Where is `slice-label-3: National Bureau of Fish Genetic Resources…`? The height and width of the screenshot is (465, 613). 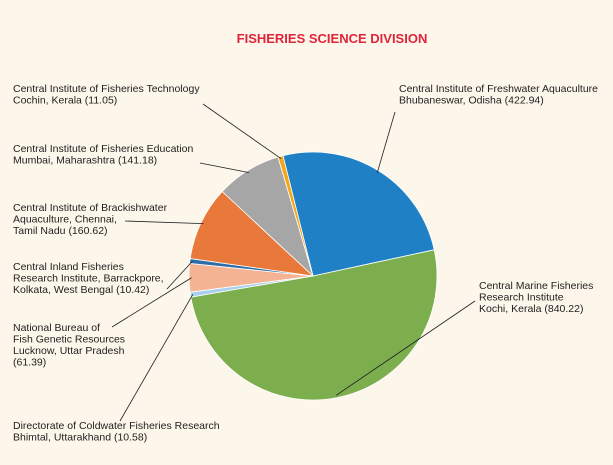
slice-label-3: National Bureau of Fish Genetic Resources… is located at coordinates (69, 345).